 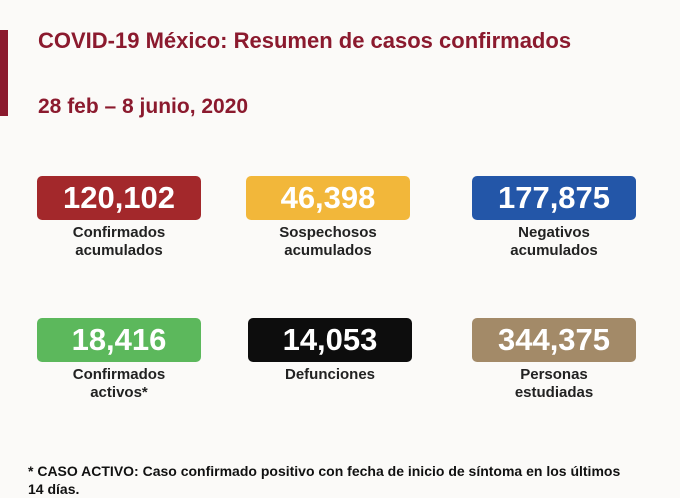 I want to click on card-label: Confirmados activos*, so click(x=119, y=384).